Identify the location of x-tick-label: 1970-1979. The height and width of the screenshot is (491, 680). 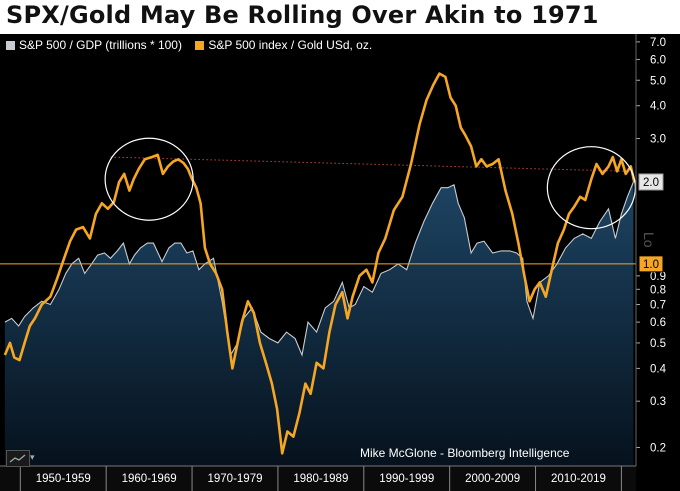
(234, 479).